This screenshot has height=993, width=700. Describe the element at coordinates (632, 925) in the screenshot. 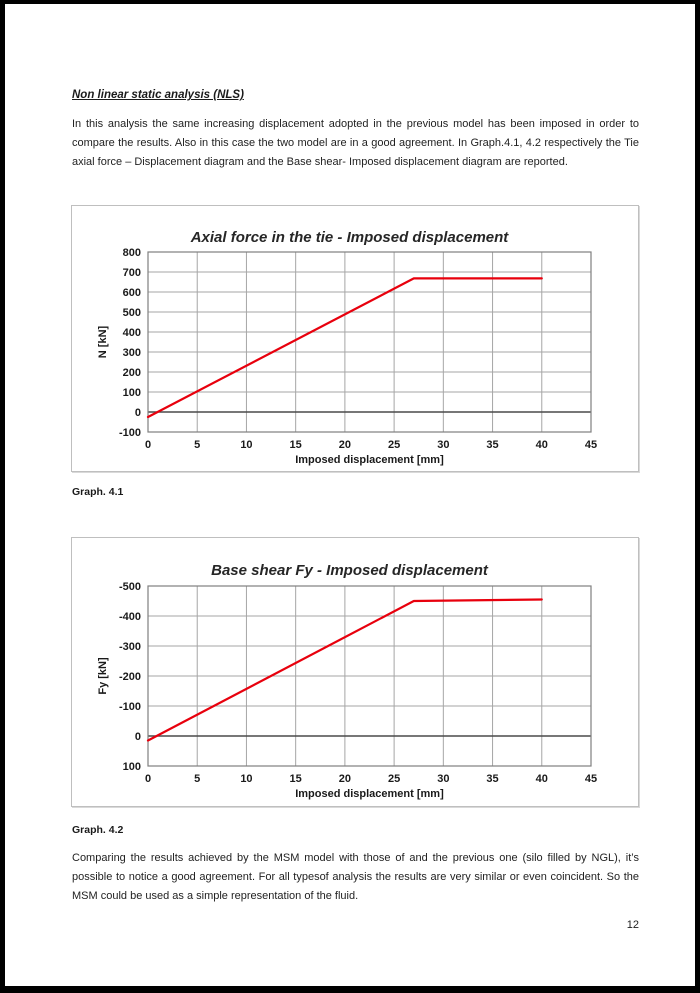

I see `page-number: 12` at that location.